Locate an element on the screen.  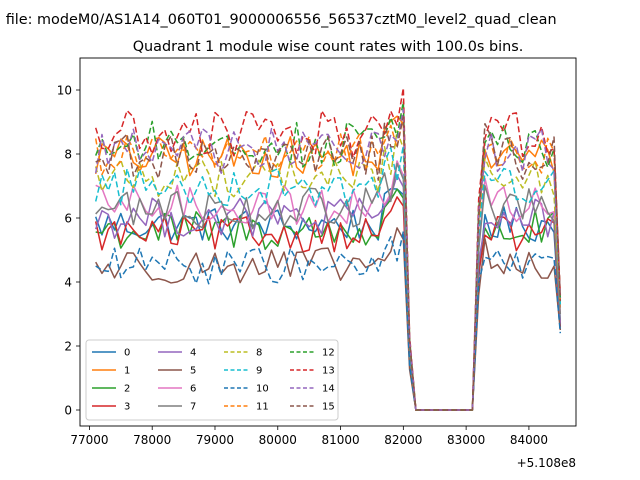
legend-label-7: 7 is located at coordinates (193, 407).